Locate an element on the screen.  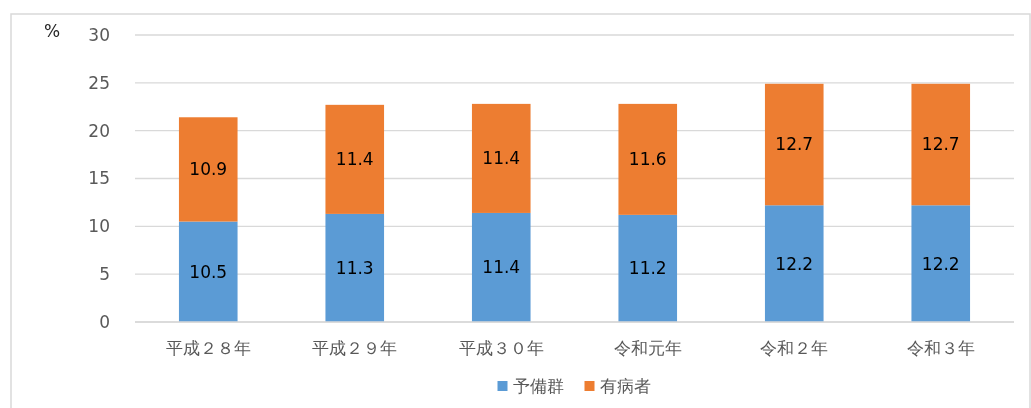
x-tick-label: 令和２年 is located at coordinates (794, 347).